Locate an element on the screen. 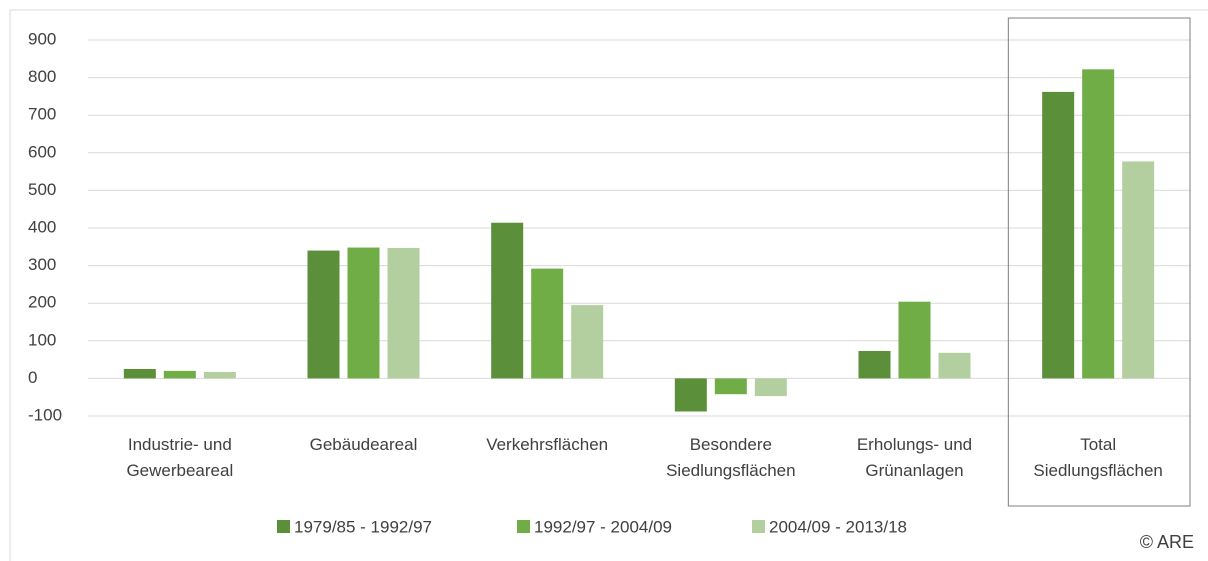 The image size is (1208, 561). y-tick-label: 200 is located at coordinates (42, 302).